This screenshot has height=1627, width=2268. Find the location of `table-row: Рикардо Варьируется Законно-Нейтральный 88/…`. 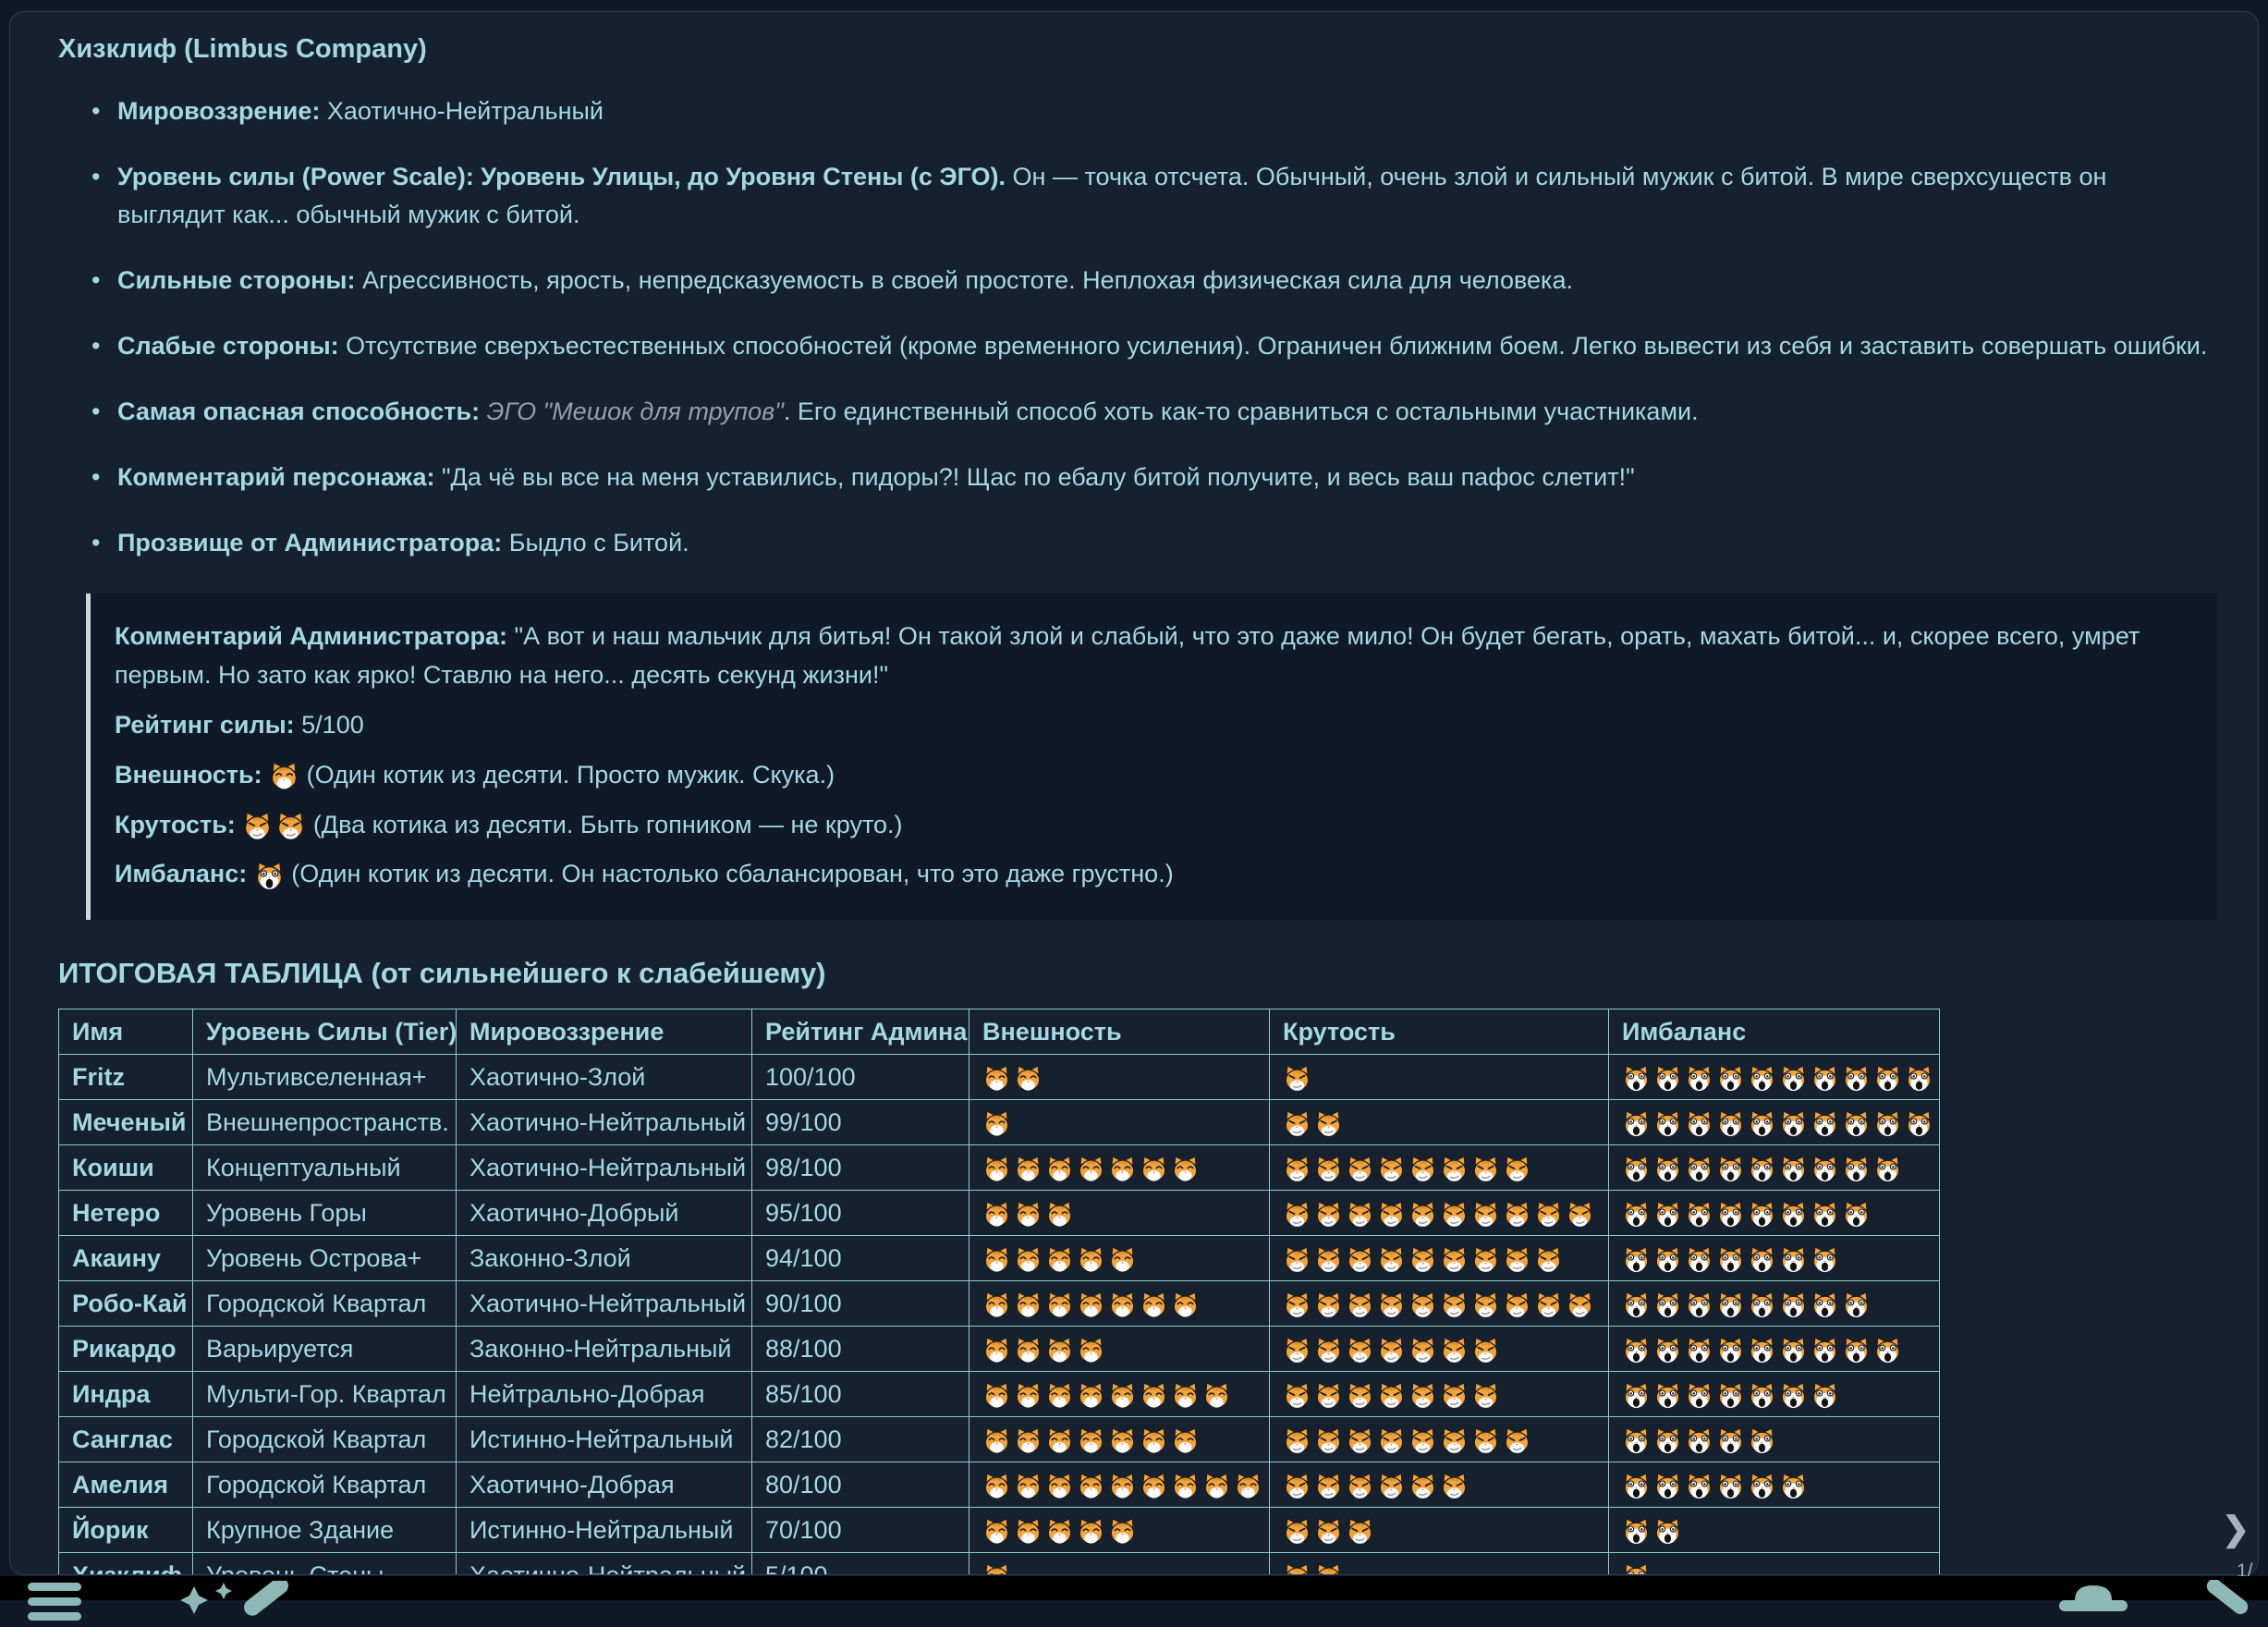

table-row: Рикардо Варьируется Законно-Нейтральный 88/… is located at coordinates (999, 1349).